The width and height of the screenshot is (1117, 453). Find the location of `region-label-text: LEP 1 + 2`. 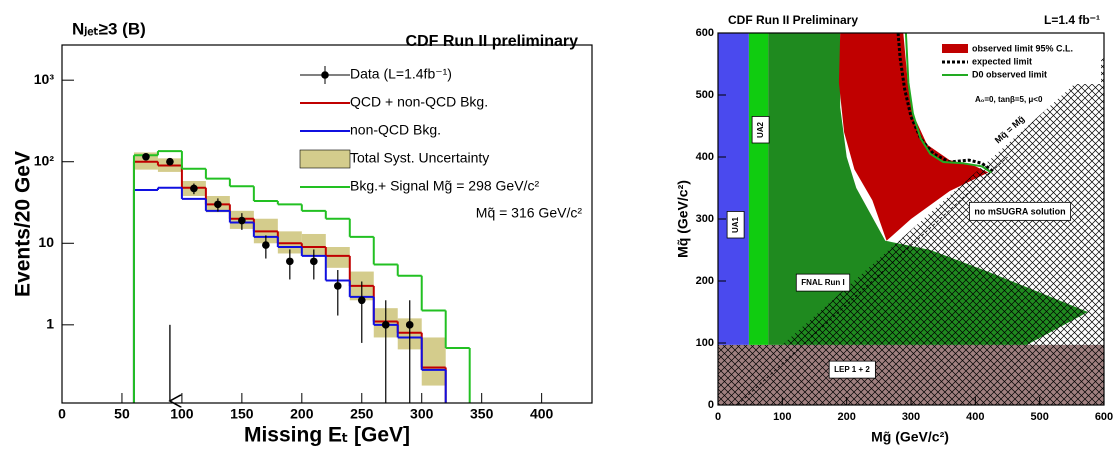

region-label-text: LEP 1 + 2 is located at coordinates (852, 369).